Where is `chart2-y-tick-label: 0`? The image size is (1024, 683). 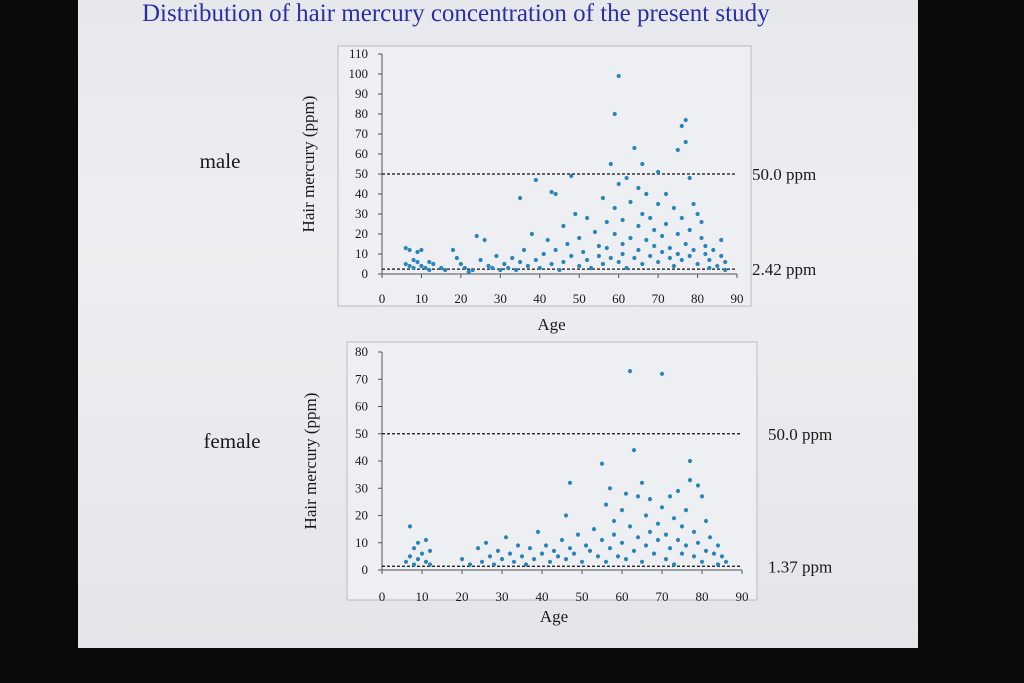 chart2-y-tick-label: 0 is located at coordinates (365, 569).